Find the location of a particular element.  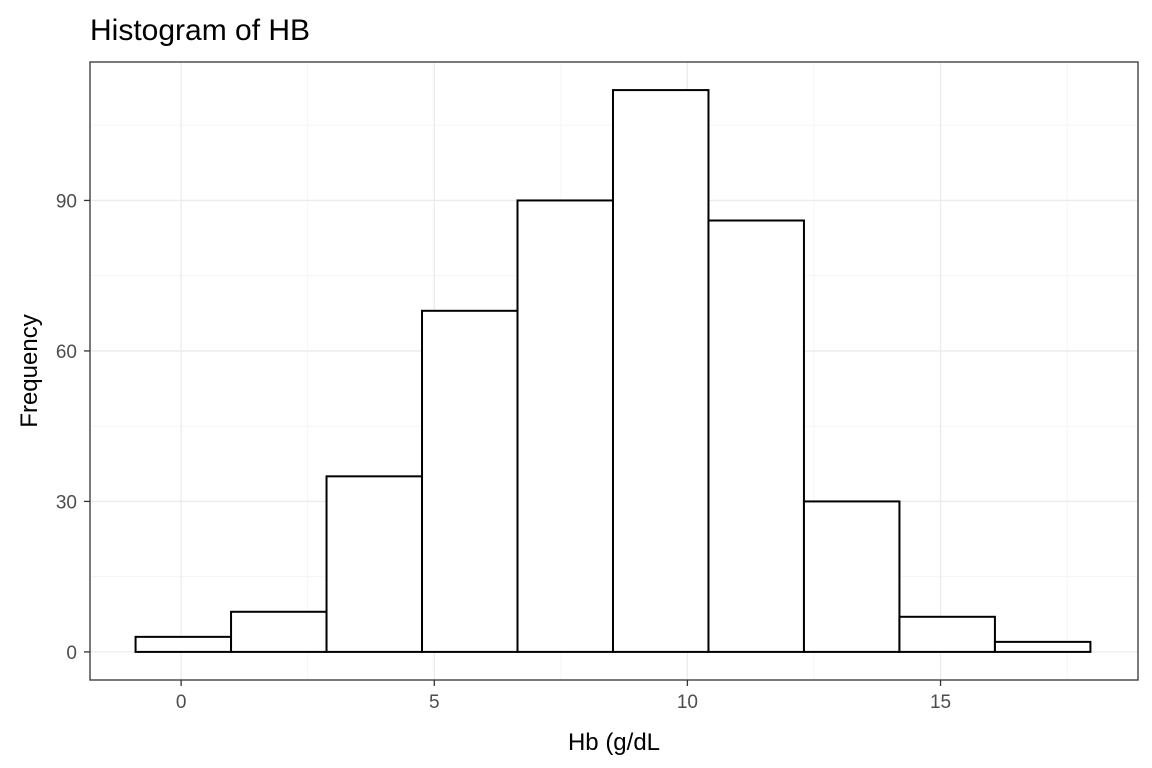

y-tick-label: 90 is located at coordinates (66, 201).